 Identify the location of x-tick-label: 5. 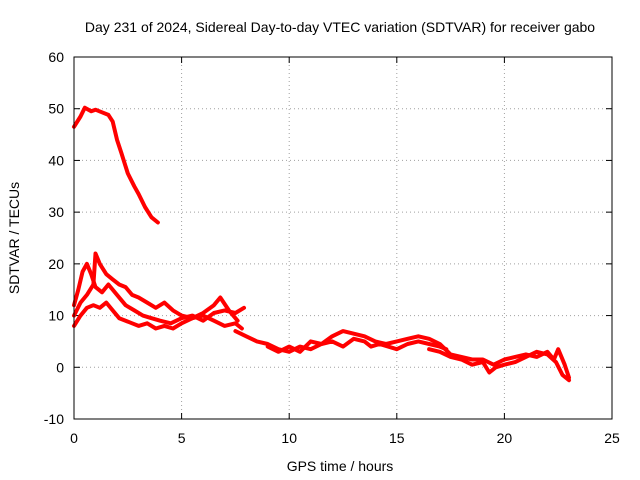
(182, 438).